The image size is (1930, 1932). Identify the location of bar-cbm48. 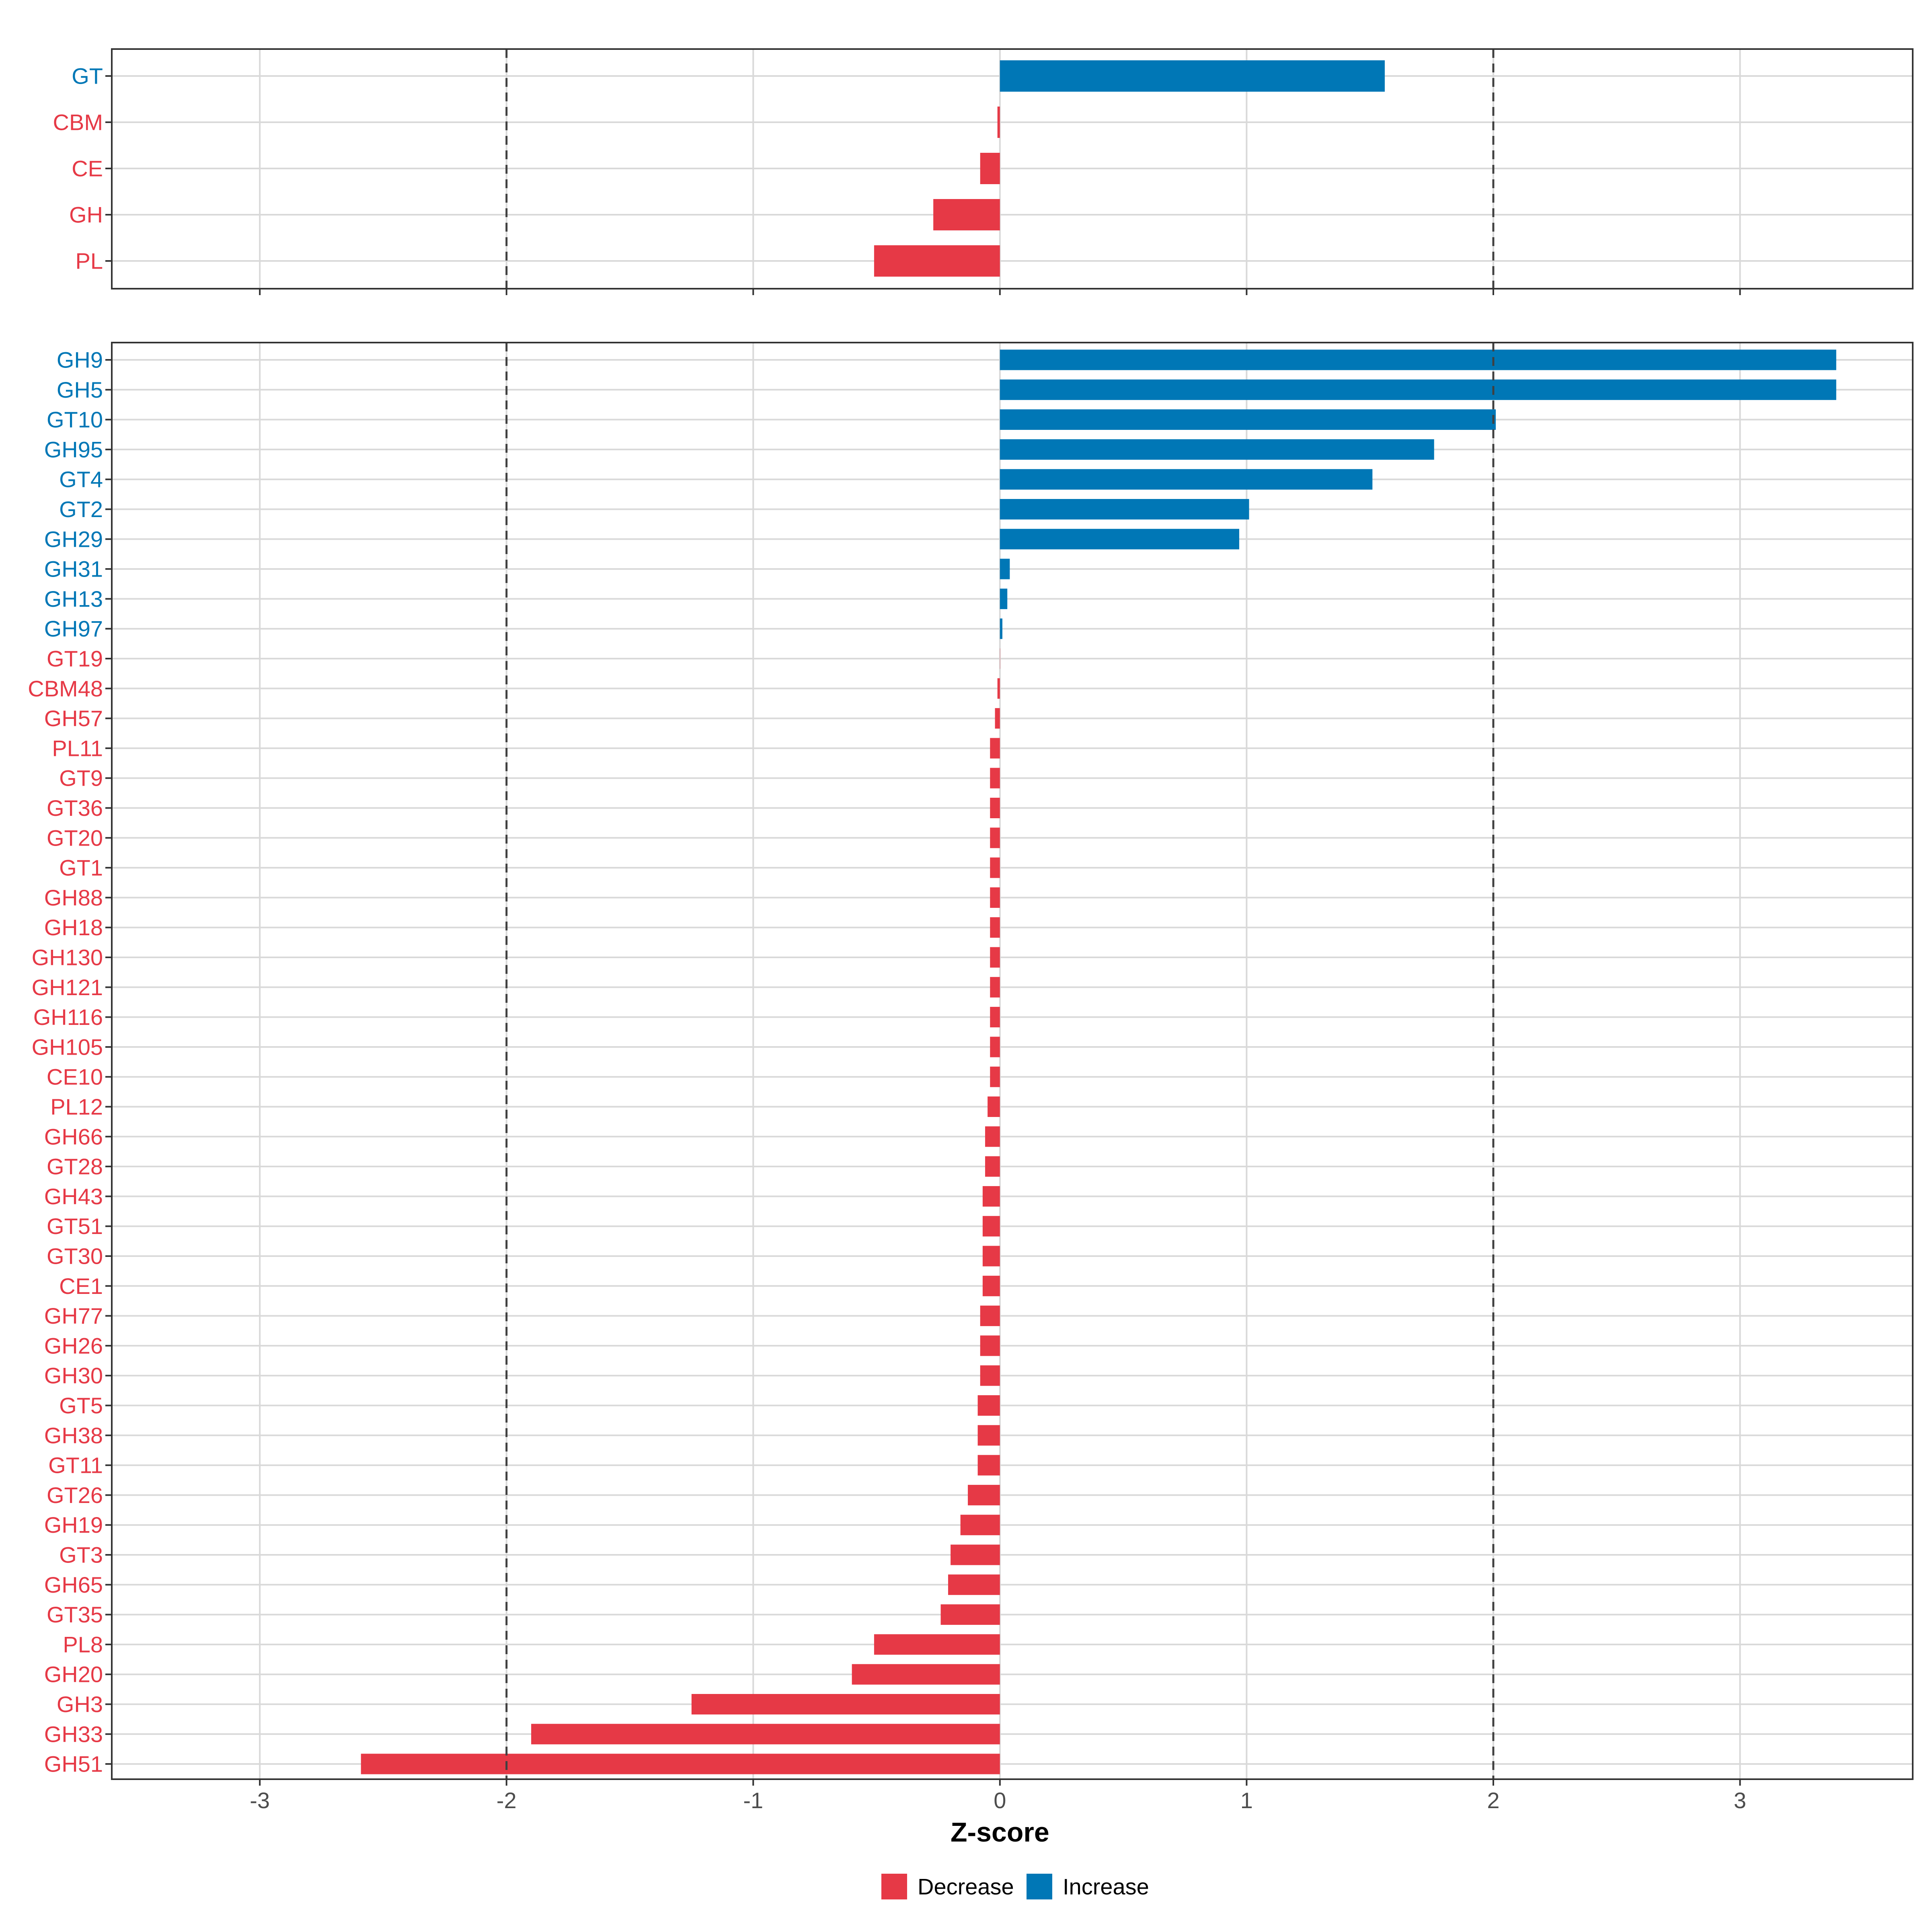
(998, 688).